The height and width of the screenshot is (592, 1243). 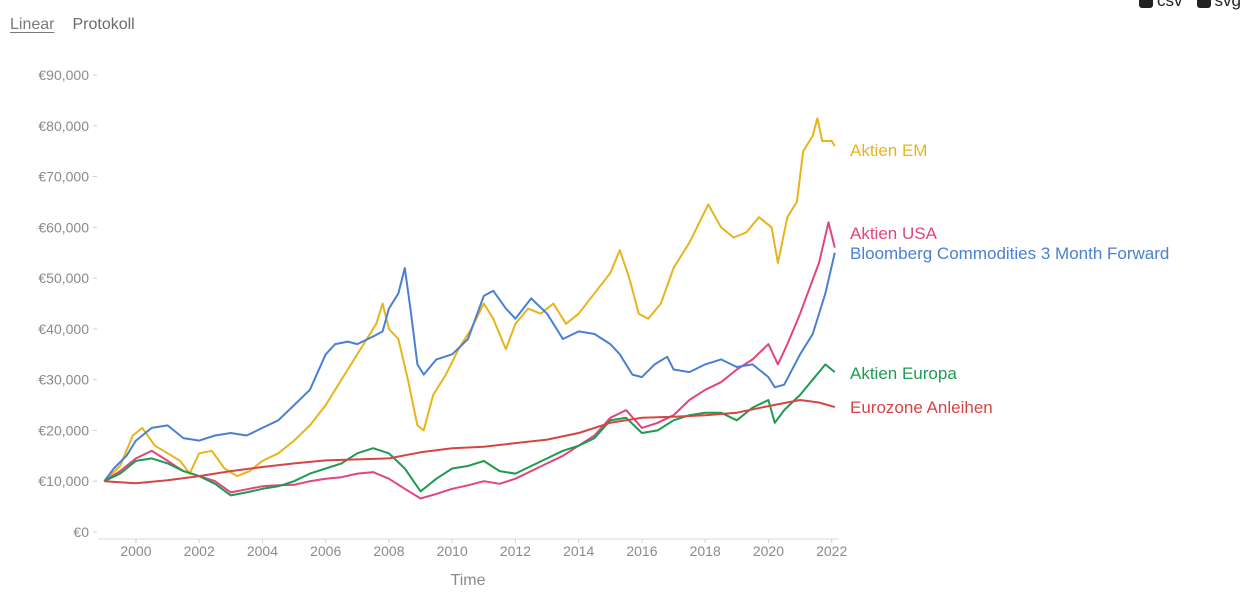 I want to click on export-svg-label: svg, so click(x=1227, y=5).